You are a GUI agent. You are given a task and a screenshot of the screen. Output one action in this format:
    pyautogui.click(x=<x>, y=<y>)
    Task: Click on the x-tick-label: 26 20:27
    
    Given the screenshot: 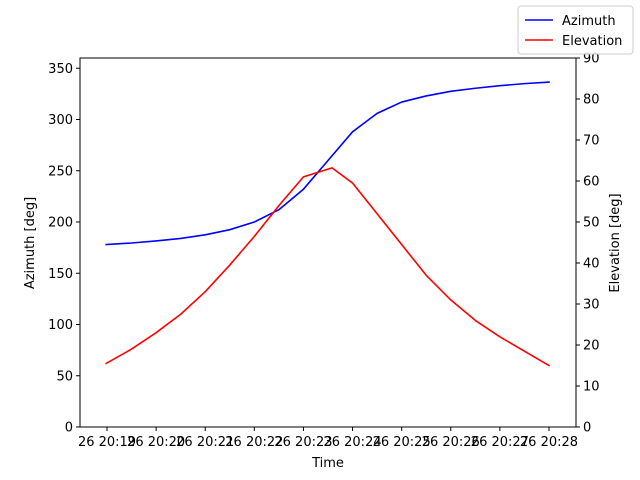 What is the action you would take?
    pyautogui.click(x=500, y=442)
    